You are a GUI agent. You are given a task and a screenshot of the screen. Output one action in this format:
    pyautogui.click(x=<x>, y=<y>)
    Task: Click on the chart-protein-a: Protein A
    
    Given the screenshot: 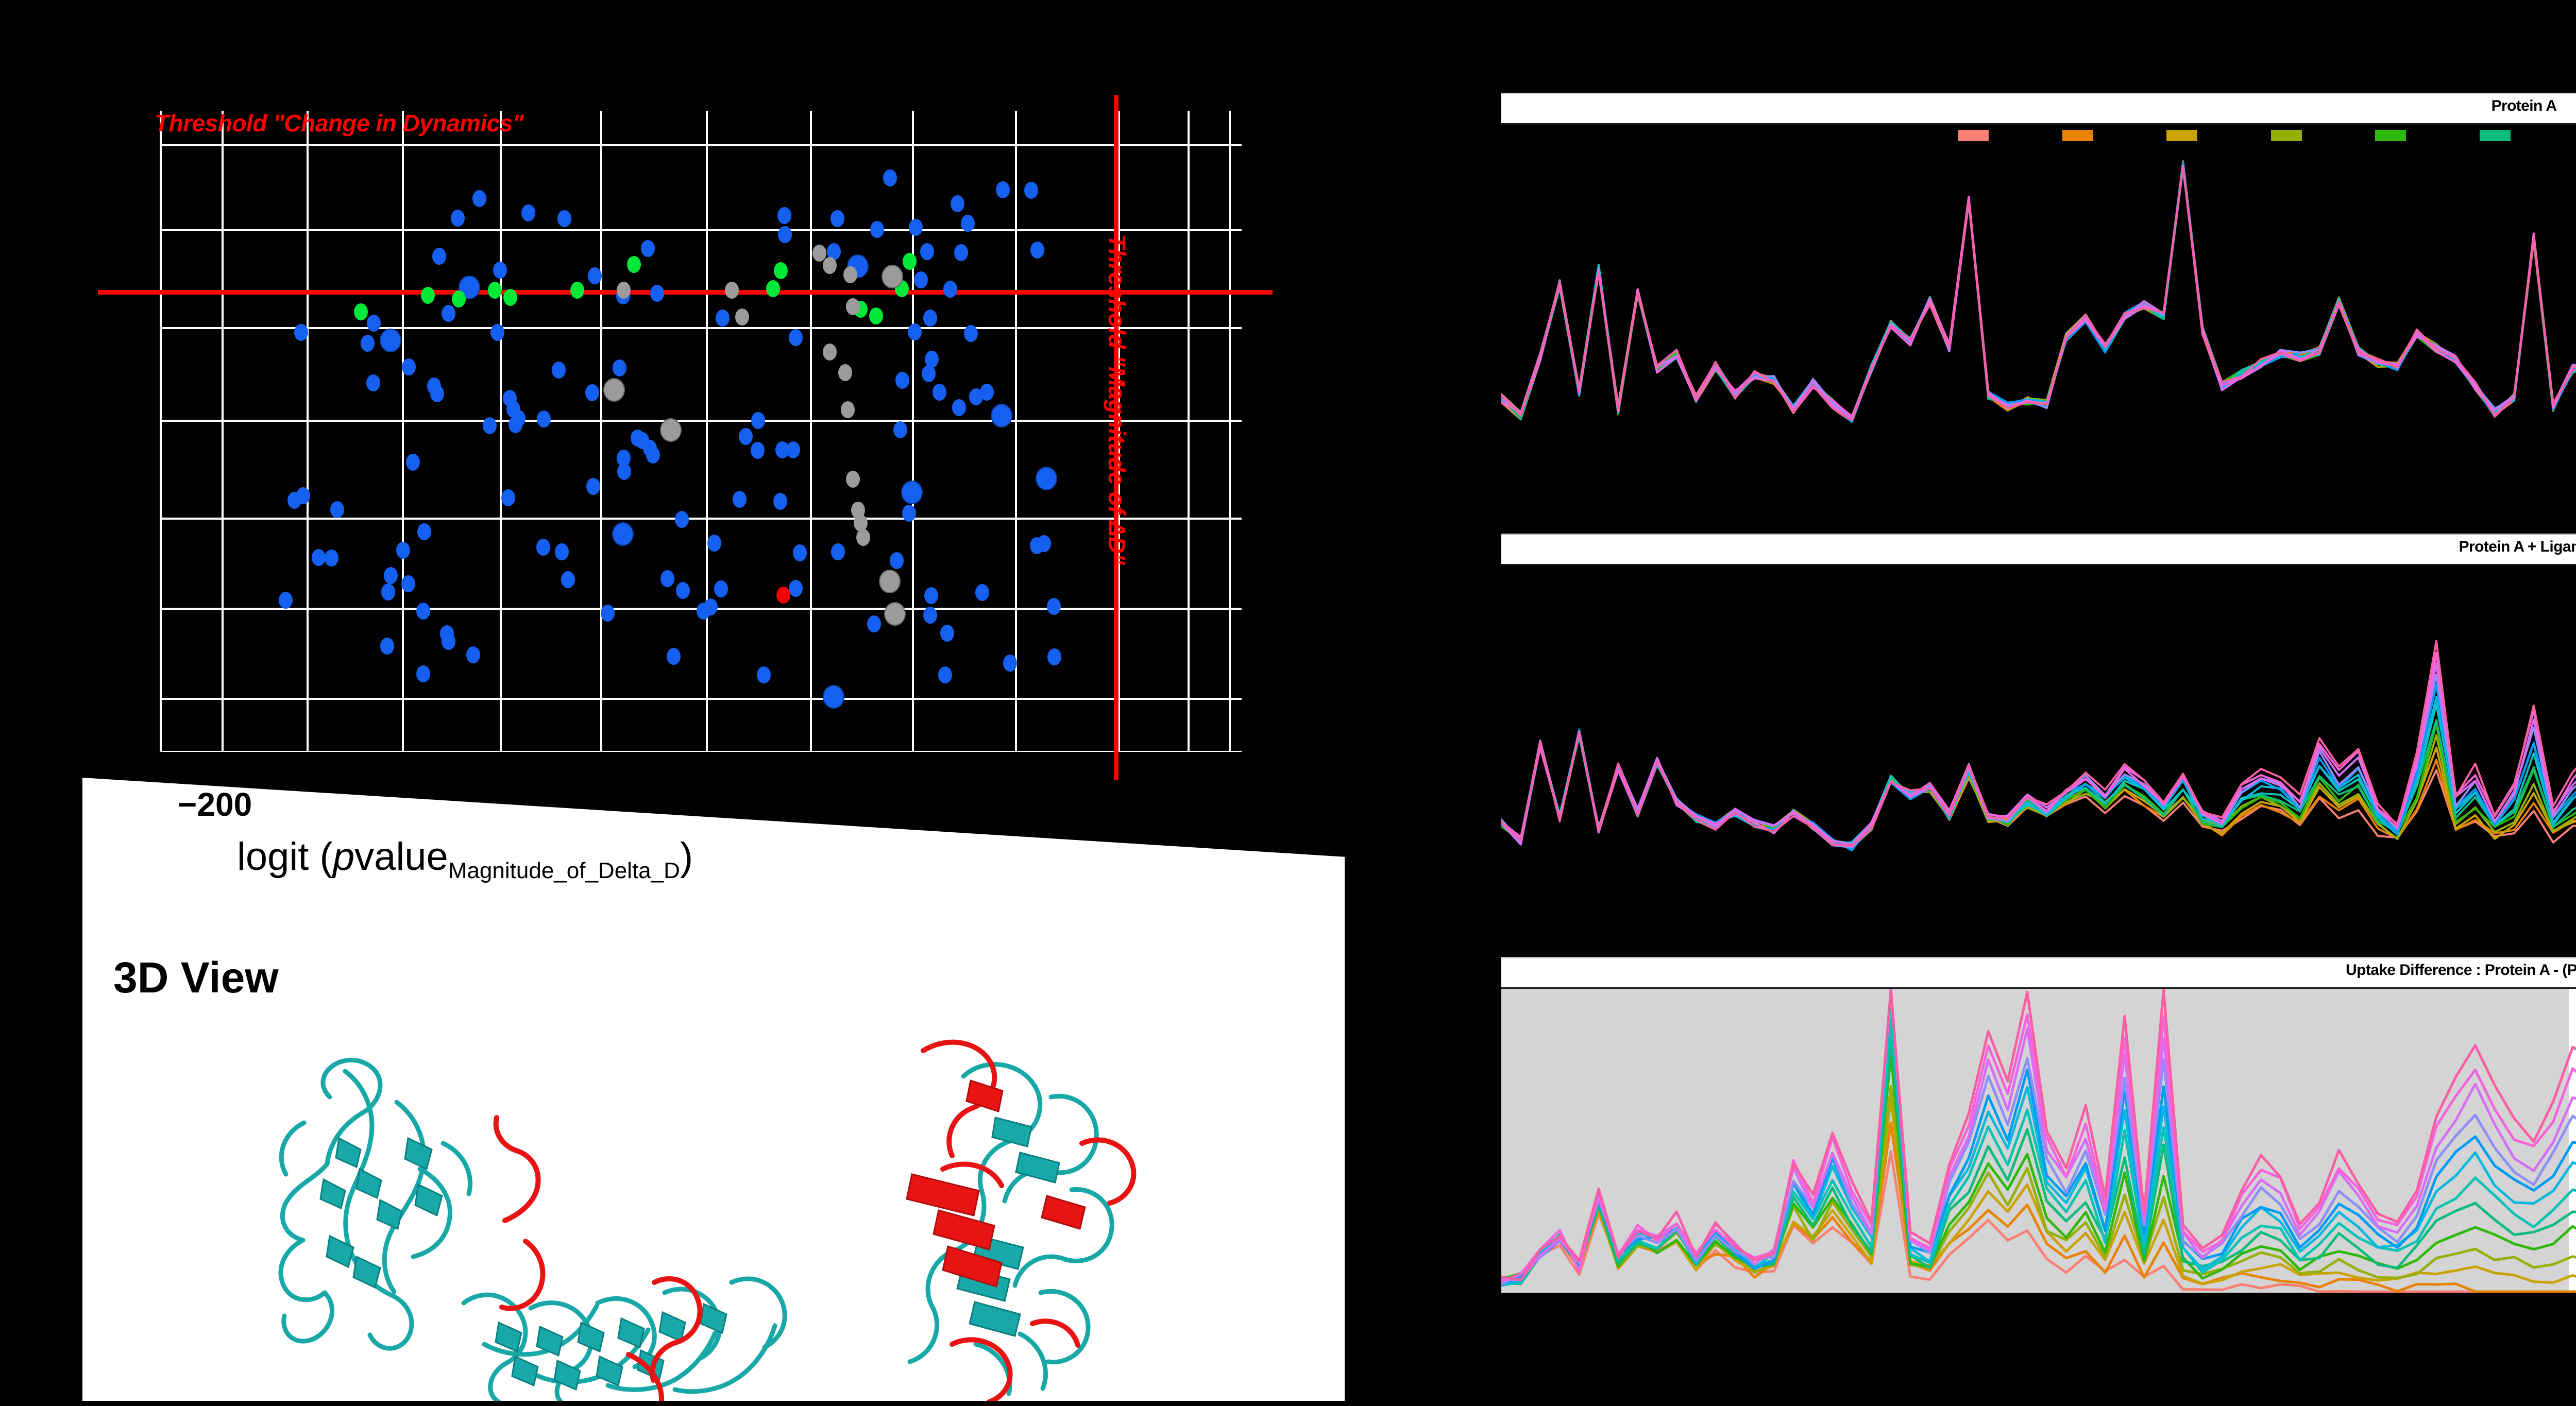 What is the action you would take?
    pyautogui.click(x=2030, y=273)
    